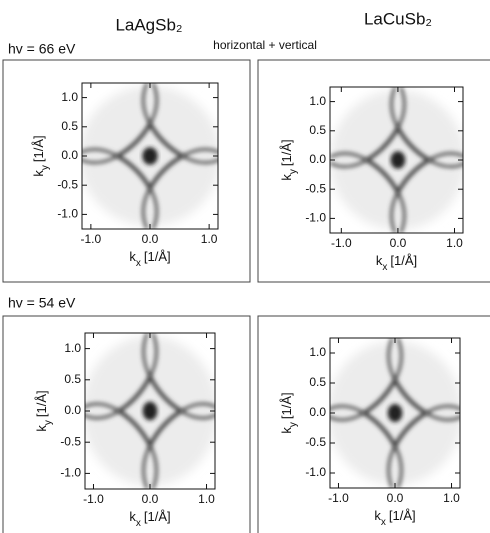 This screenshot has width=490, height=533. I want to click on column-title: LaAgSb₂, so click(148, 24).